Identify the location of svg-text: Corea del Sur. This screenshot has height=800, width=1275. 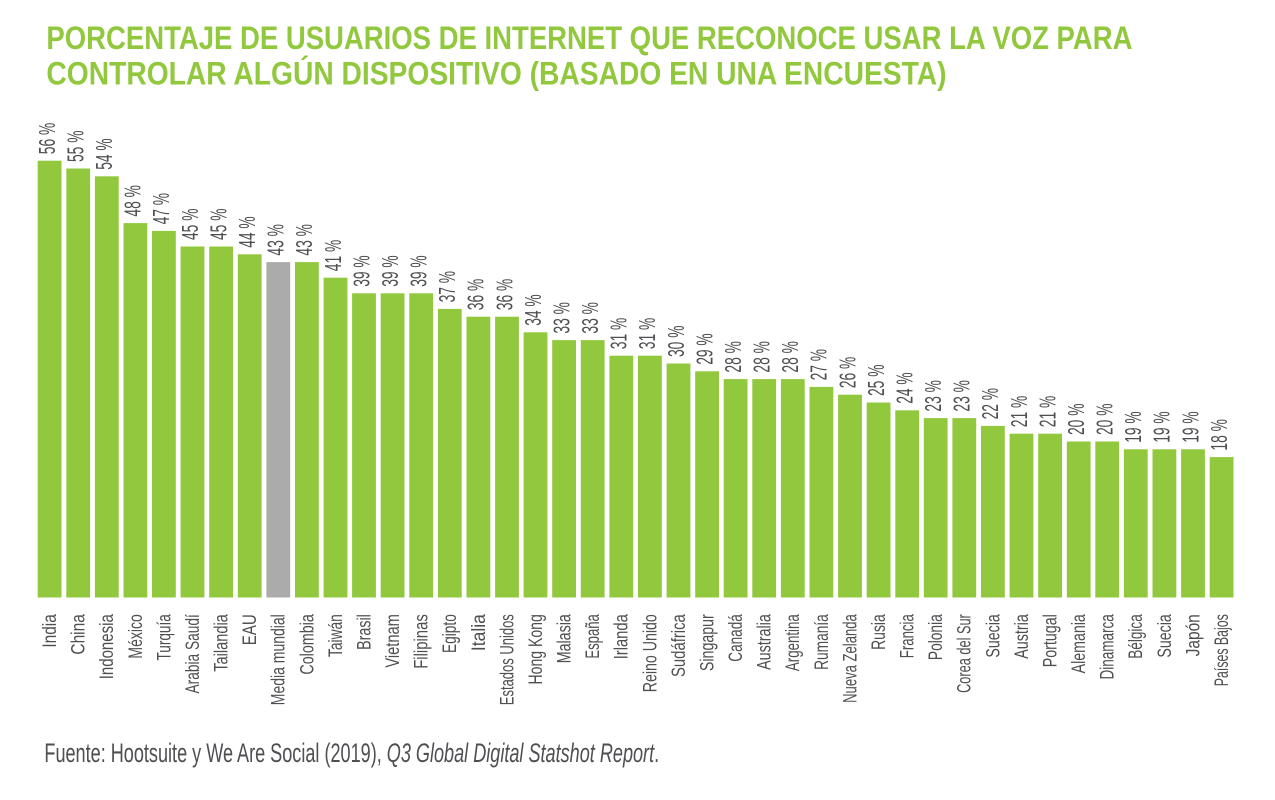
(965, 653).